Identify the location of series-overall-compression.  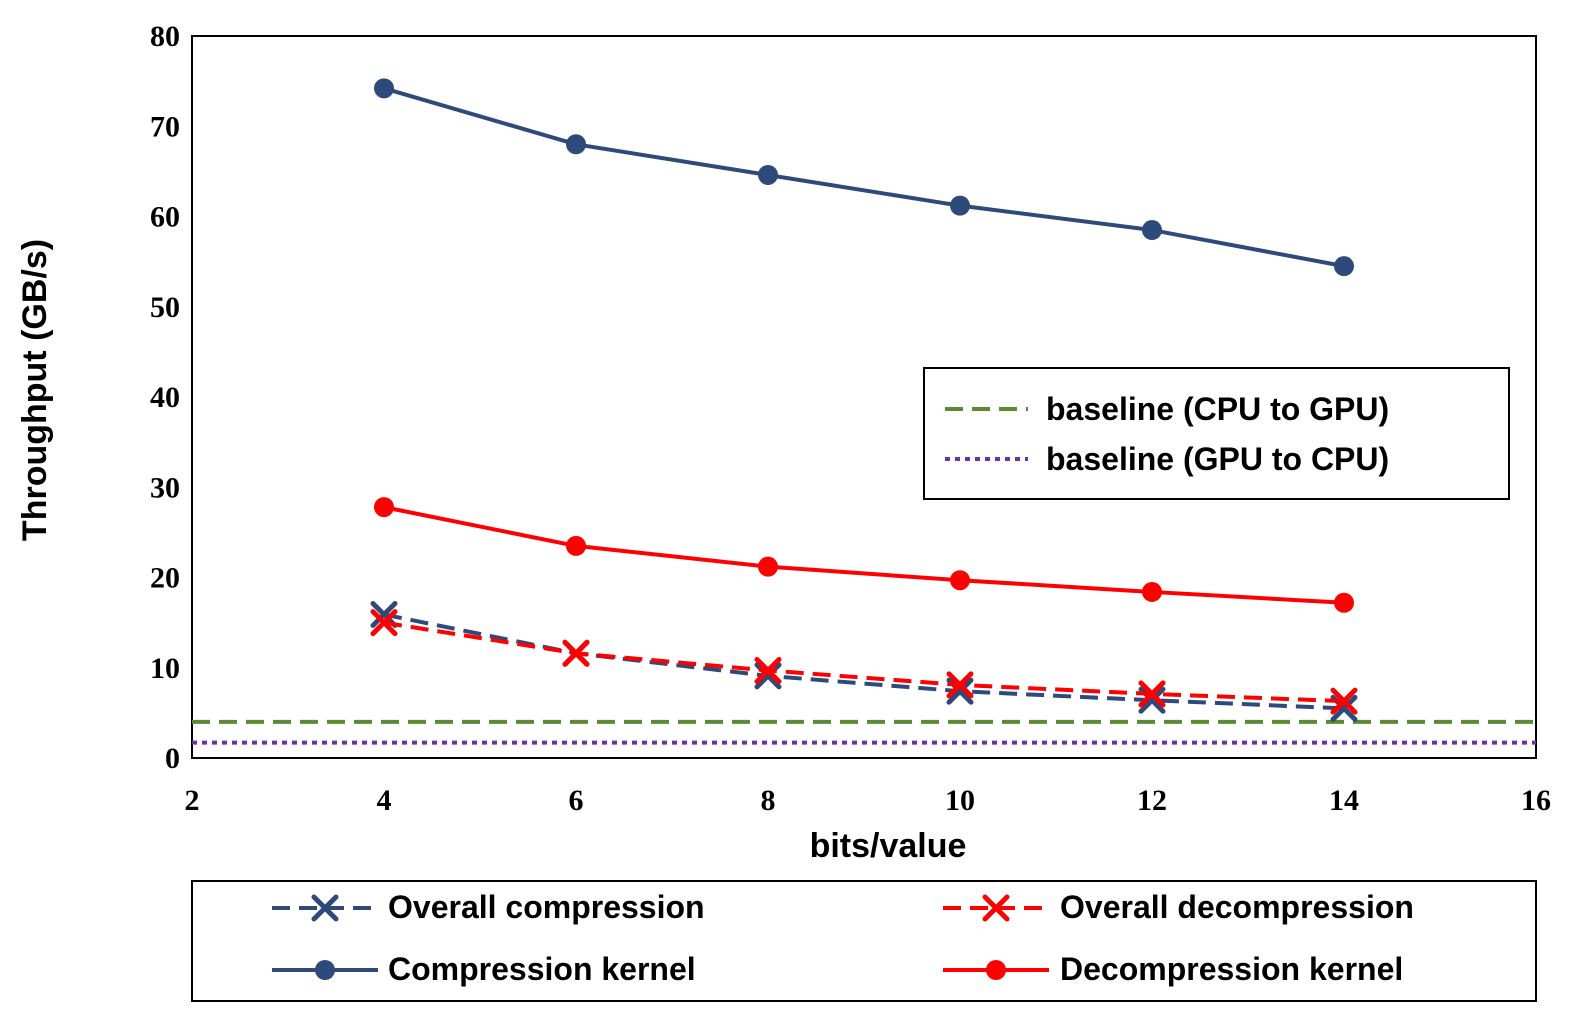
(864, 661).